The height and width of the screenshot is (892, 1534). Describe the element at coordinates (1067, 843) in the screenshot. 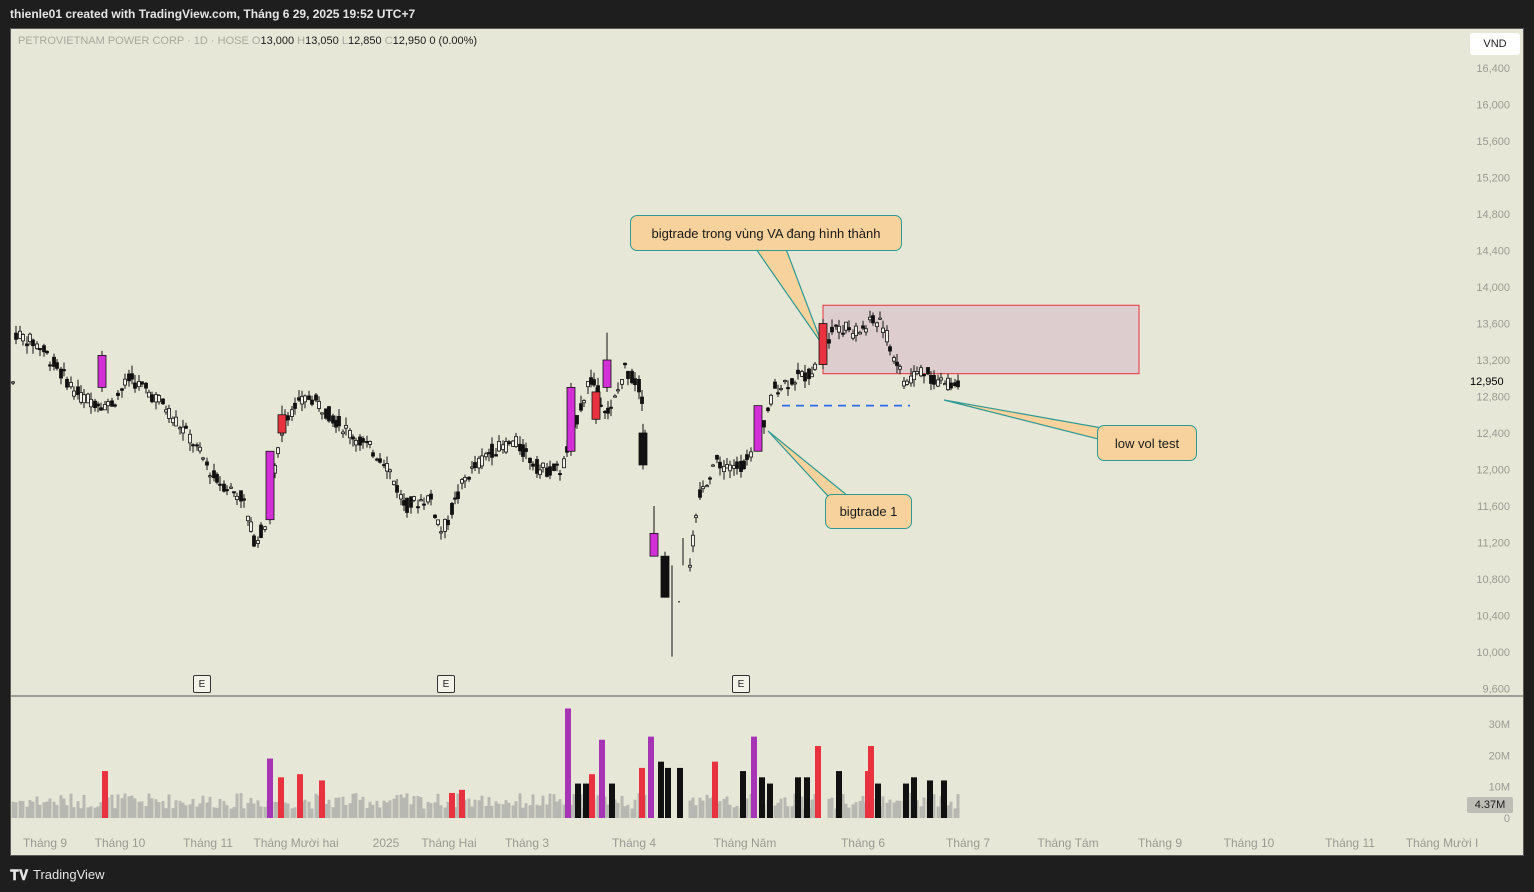

I see `time-axis-label: Tháng Tám` at that location.